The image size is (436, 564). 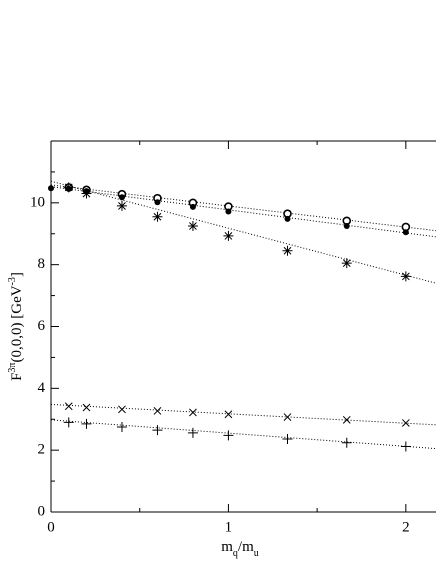 What do you see at coordinates (42, 450) in the screenshot?
I see `y-tick-label: 2` at bounding box center [42, 450].